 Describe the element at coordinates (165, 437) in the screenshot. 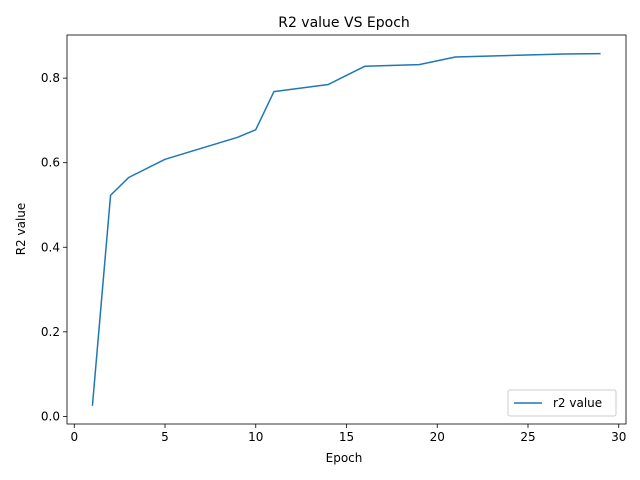

I see `x-tick-label: 5` at that location.